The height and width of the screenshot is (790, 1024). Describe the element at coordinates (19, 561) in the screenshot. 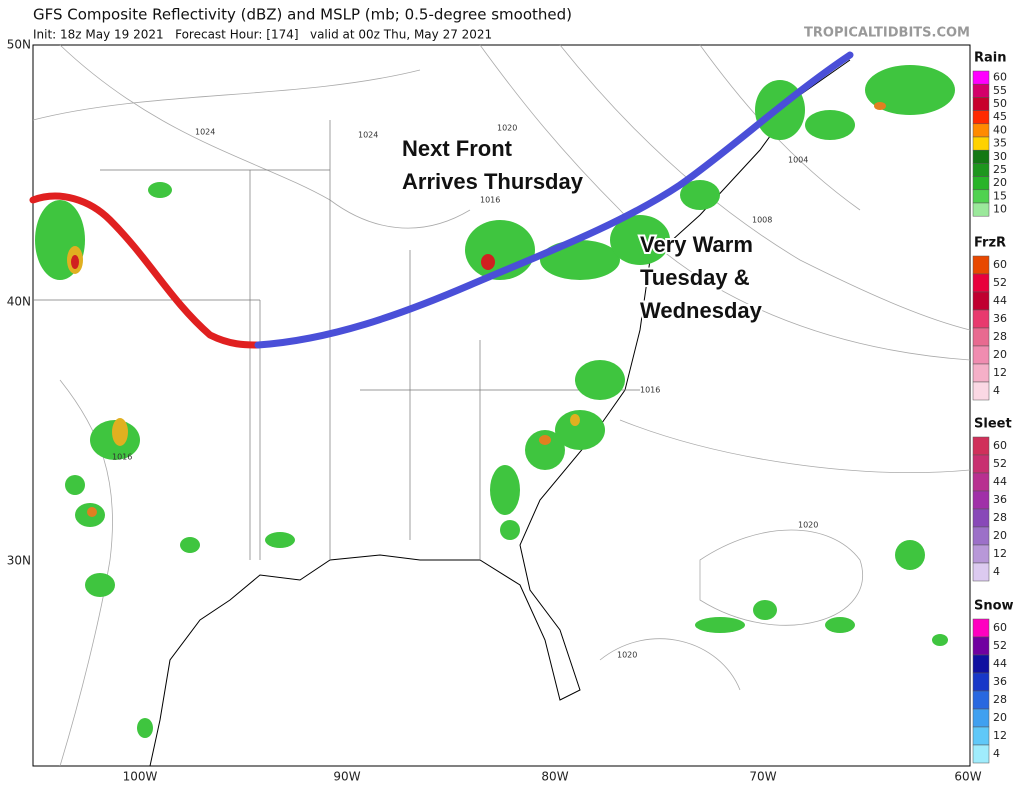

I see `lat-label: 30N` at that location.